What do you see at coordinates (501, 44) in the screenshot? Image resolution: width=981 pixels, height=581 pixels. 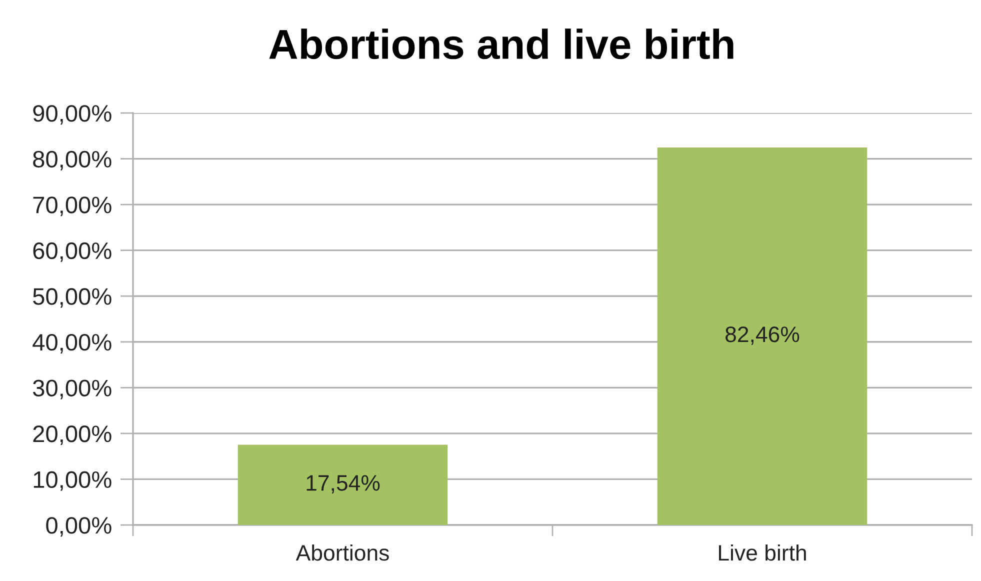 I see `chart-title: Abortions and live birth` at bounding box center [501, 44].